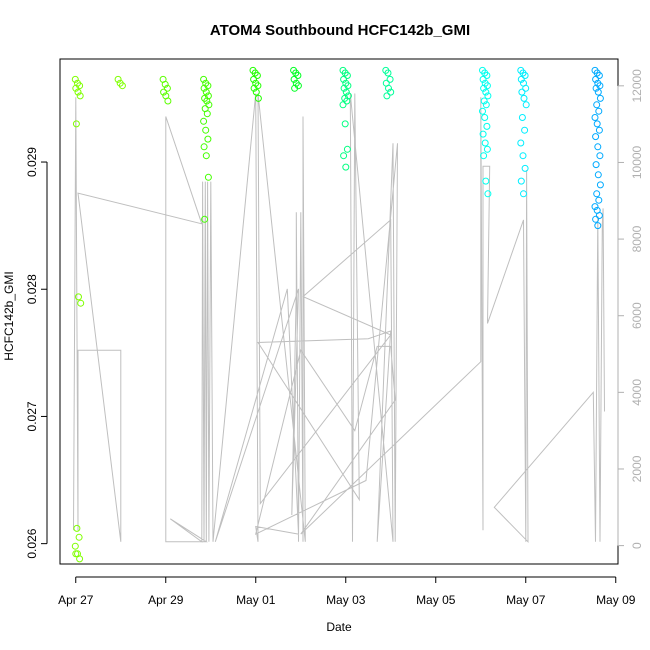 The width and height of the screenshot is (650, 650). Describe the element at coordinates (346, 600) in the screenshot. I see `x-tick-label: May 03` at that location.